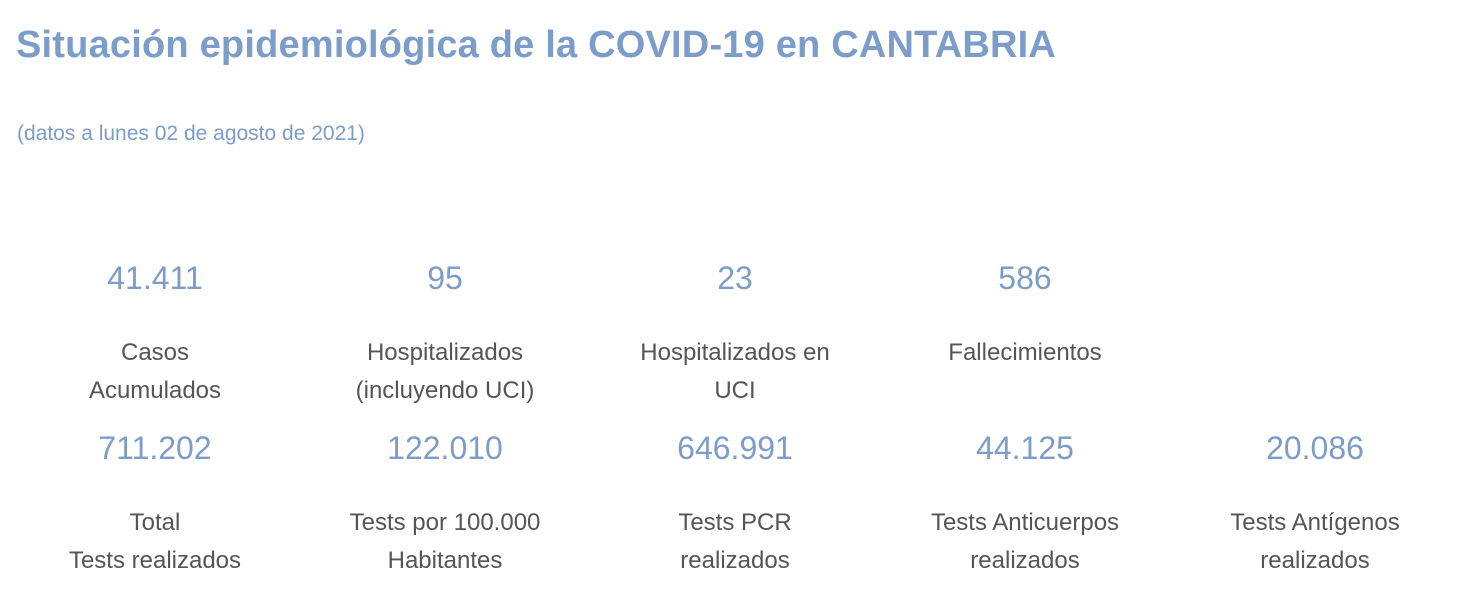 The height and width of the screenshot is (615, 1466). I want to click on stat-fallecimientos: 586 Fallecimientos, so click(1025, 317).